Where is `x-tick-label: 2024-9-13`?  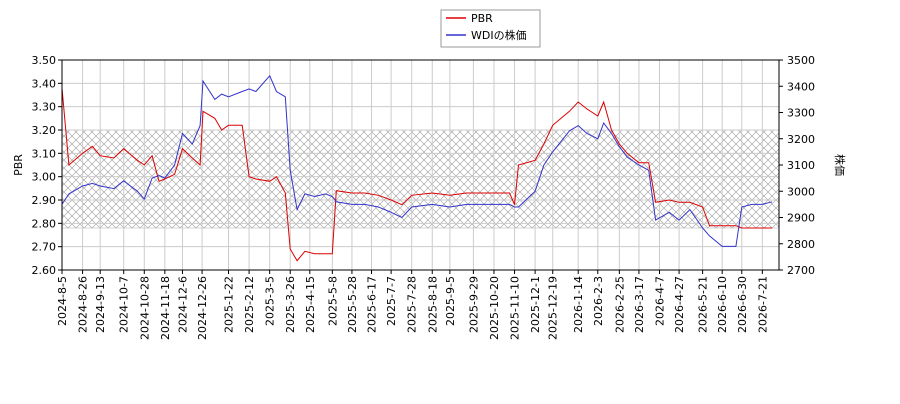
x-tick-label: 2024-9-13 is located at coordinates (100, 304).